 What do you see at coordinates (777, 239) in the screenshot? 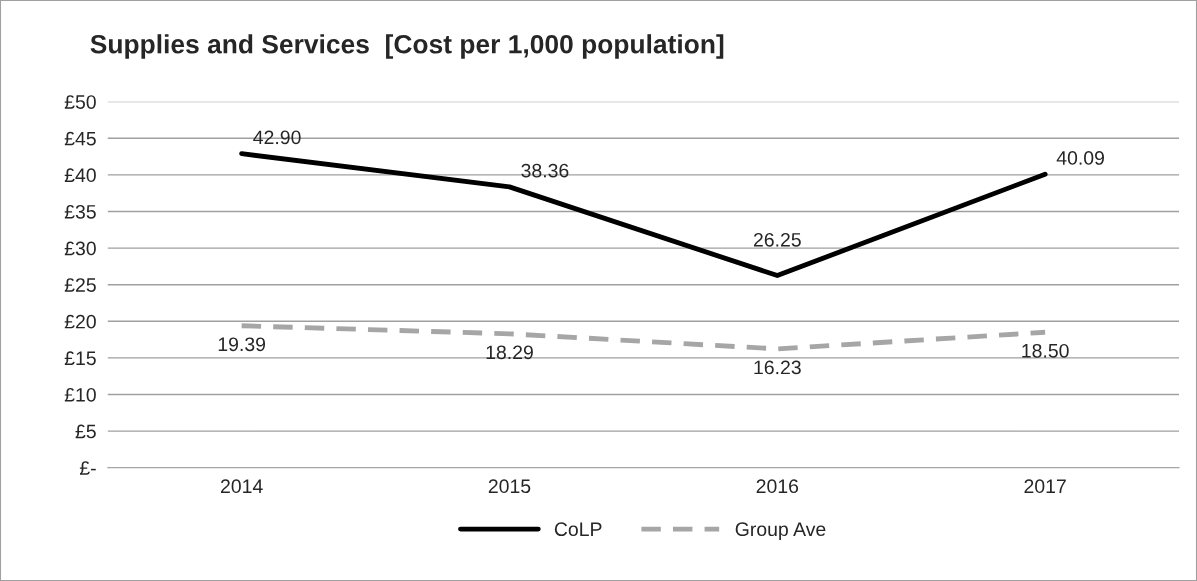
I see `data-label: 26.25` at bounding box center [777, 239].